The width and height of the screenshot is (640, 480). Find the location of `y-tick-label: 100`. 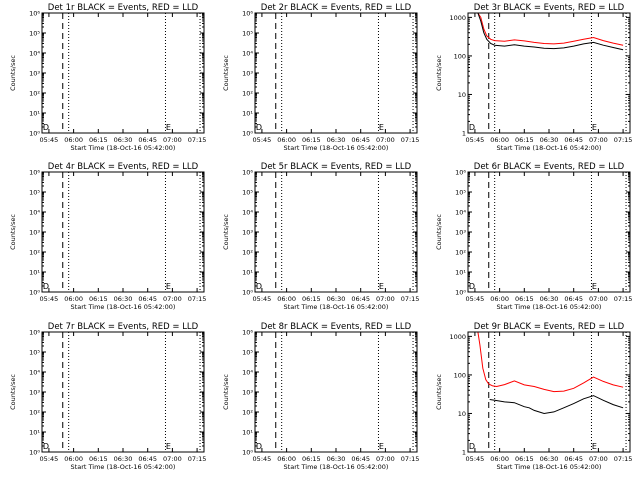

y-tick-label: 100 is located at coordinates (460, 375).